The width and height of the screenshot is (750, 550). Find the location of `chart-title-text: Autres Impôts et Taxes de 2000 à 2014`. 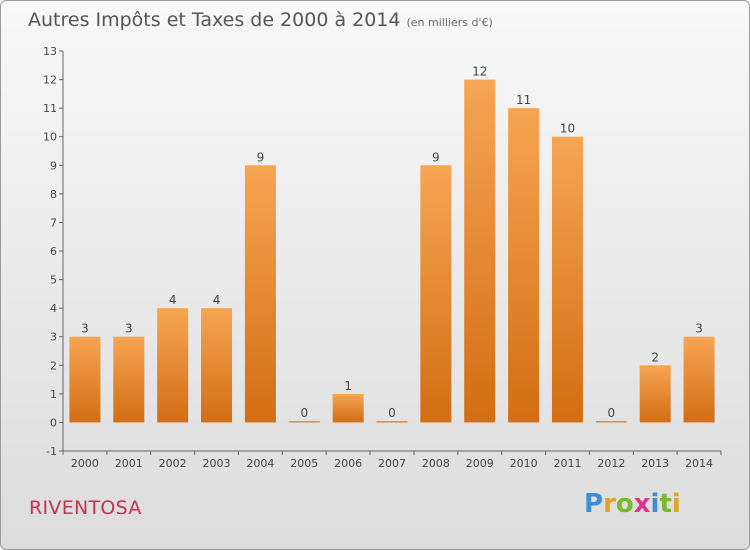

chart-title-text: Autres Impôts et Taxes de 2000 à 2014 is located at coordinates (214, 20).